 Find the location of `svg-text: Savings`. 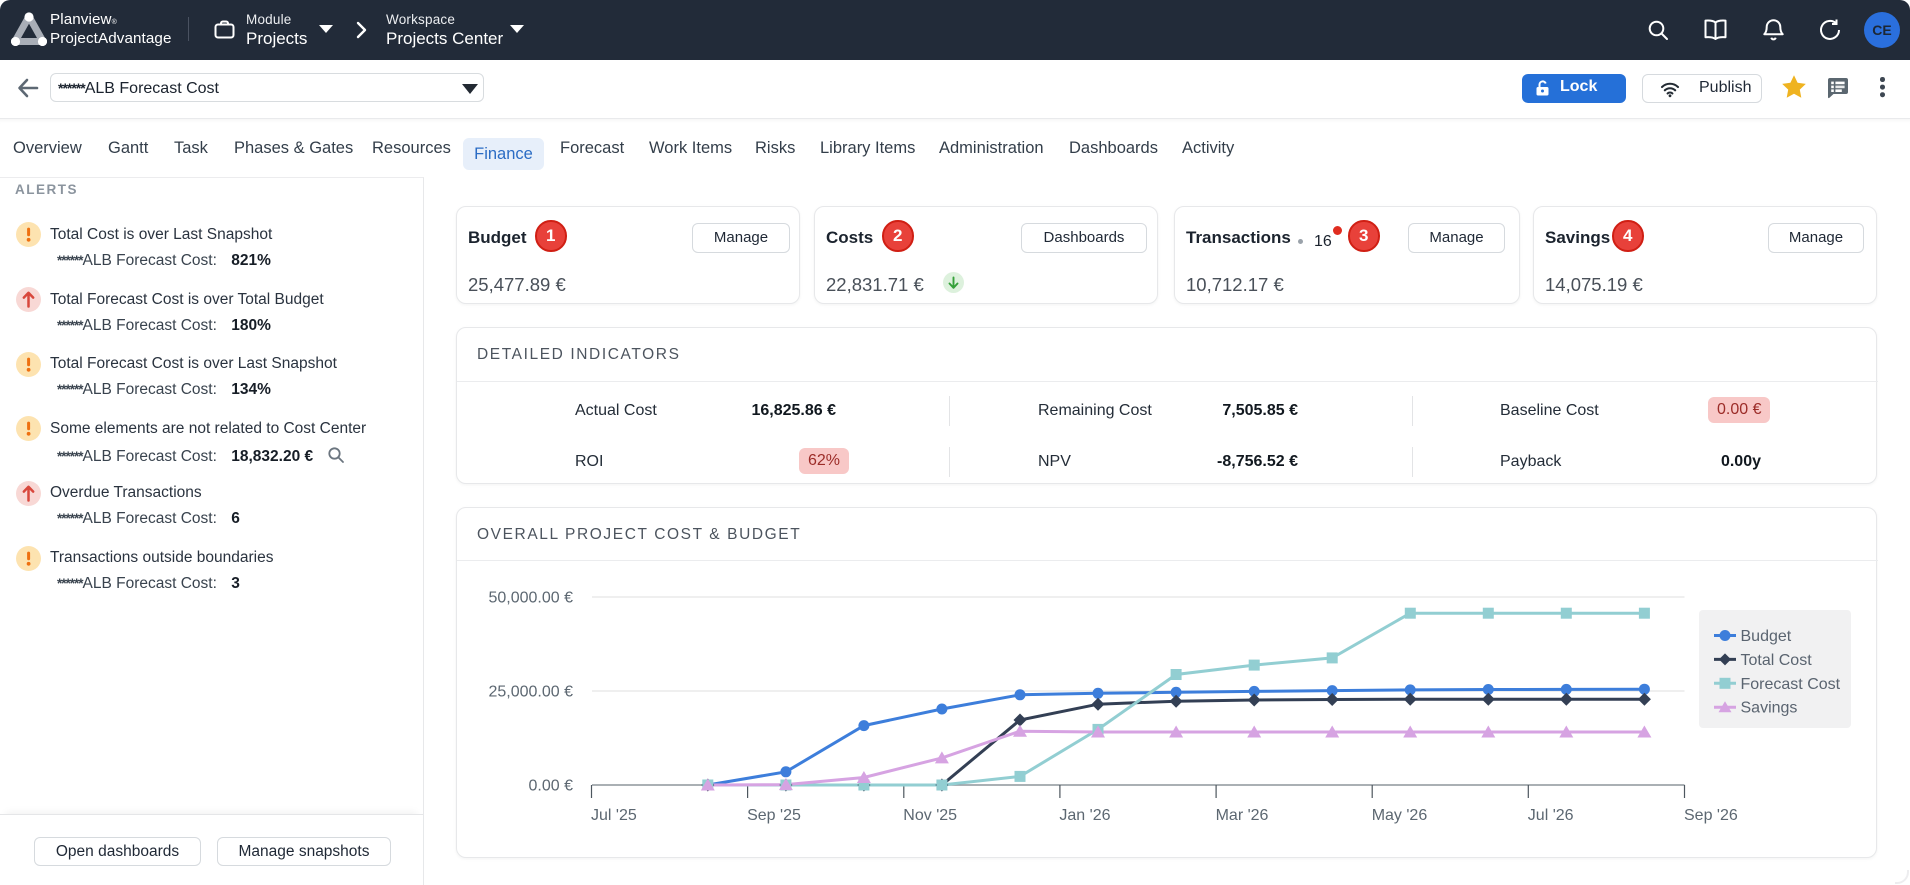

svg-text: Savings is located at coordinates (1769, 708).